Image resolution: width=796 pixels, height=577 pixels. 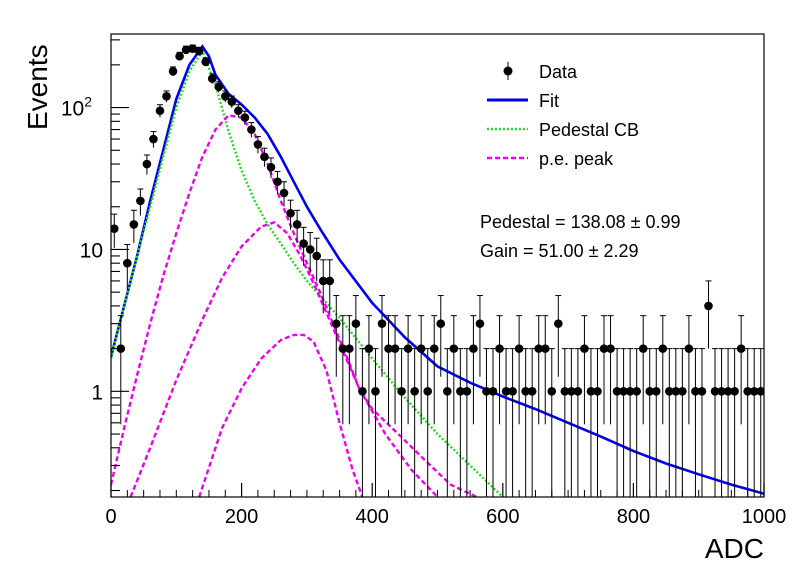 I want to click on x-tick-label: 400, so click(x=372, y=517).